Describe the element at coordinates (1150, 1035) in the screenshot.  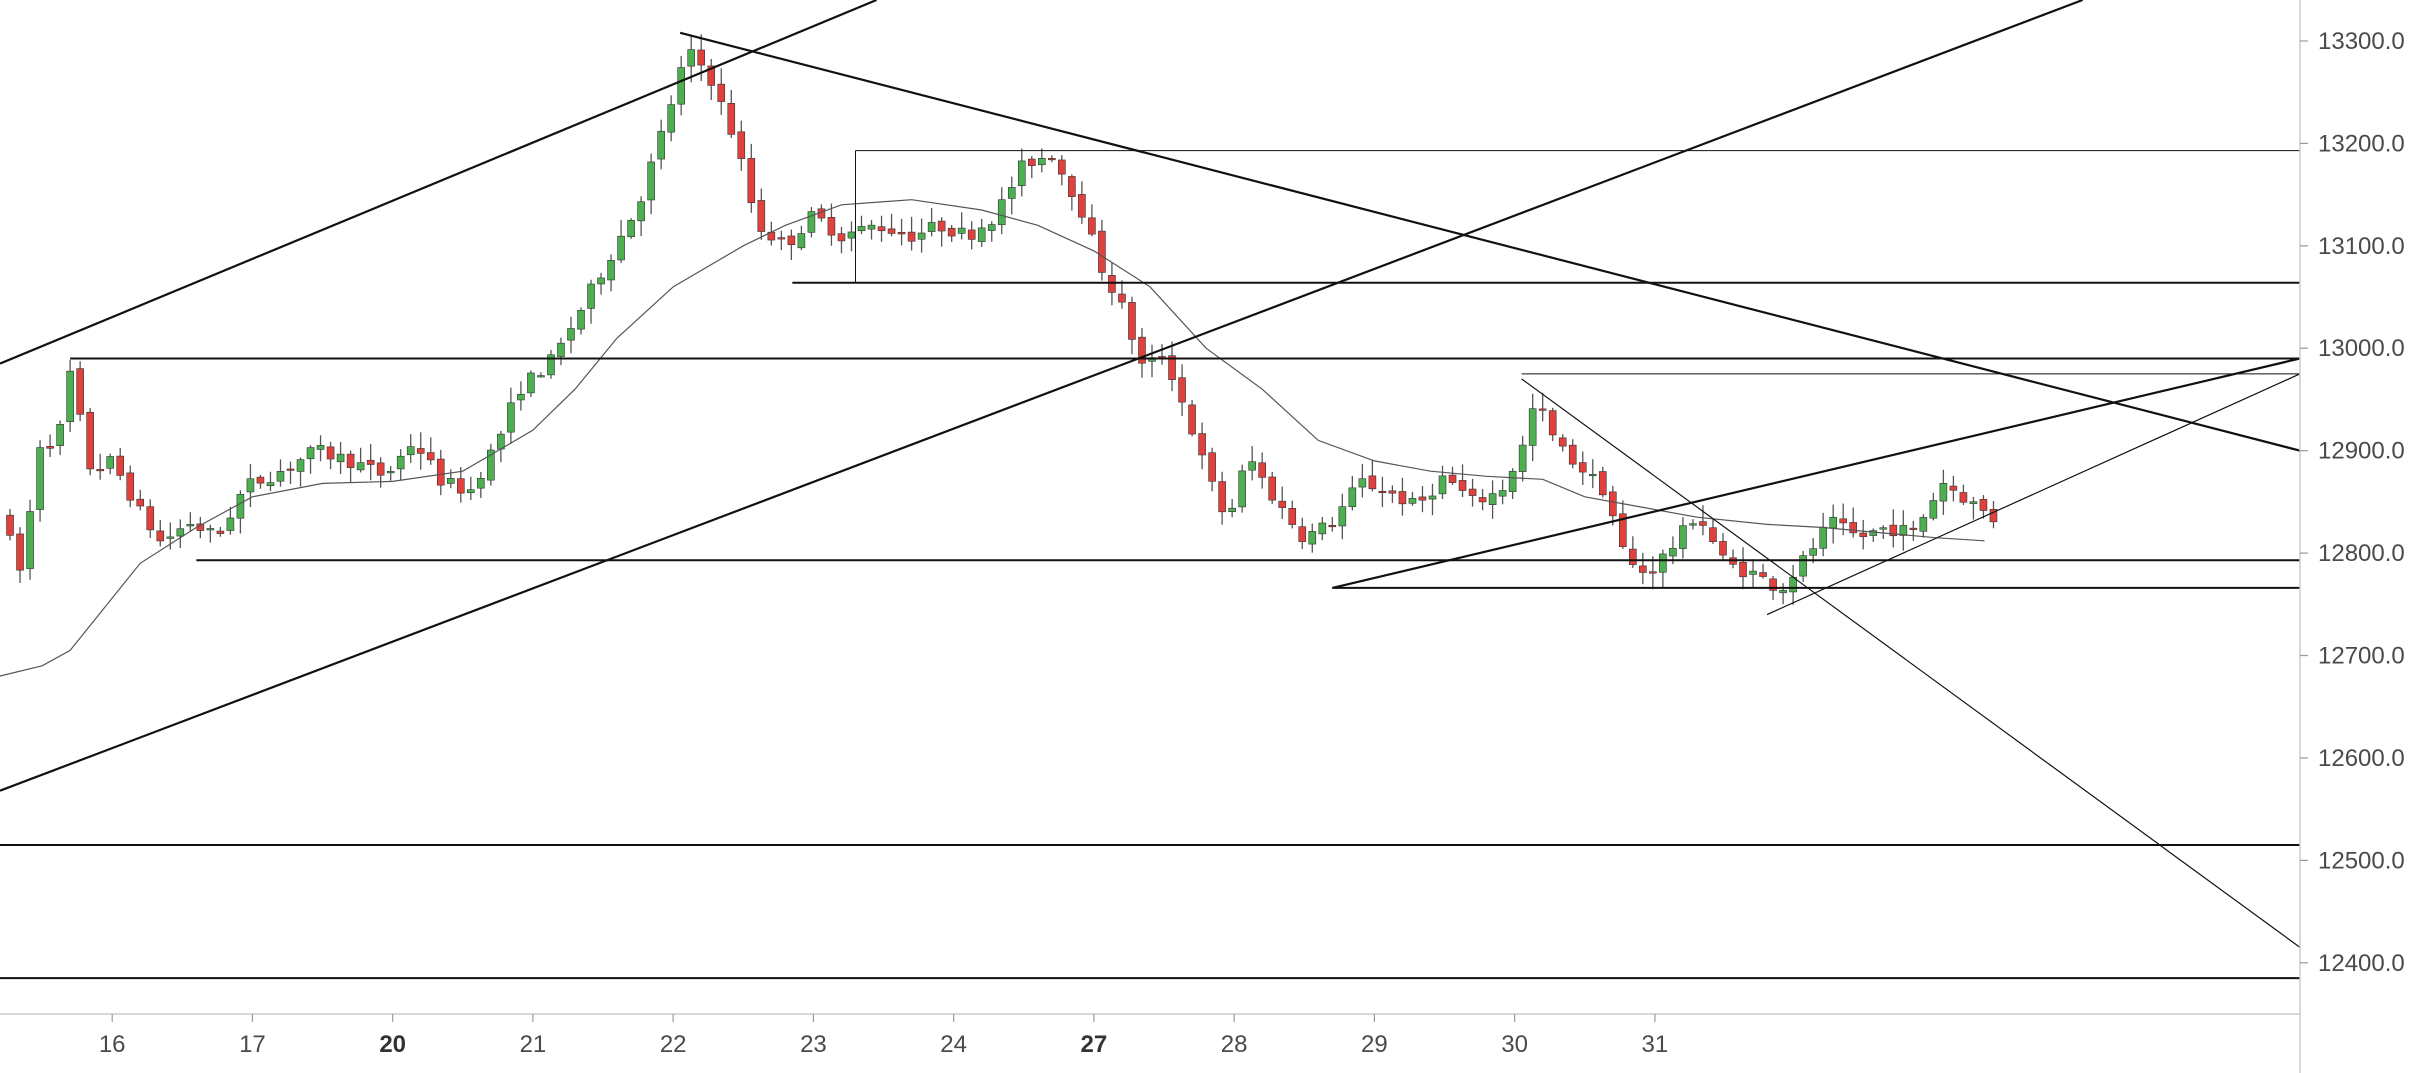
I see `time-axis: 16 17 20 21 22 23 24 27 28 29 30 31` at that location.